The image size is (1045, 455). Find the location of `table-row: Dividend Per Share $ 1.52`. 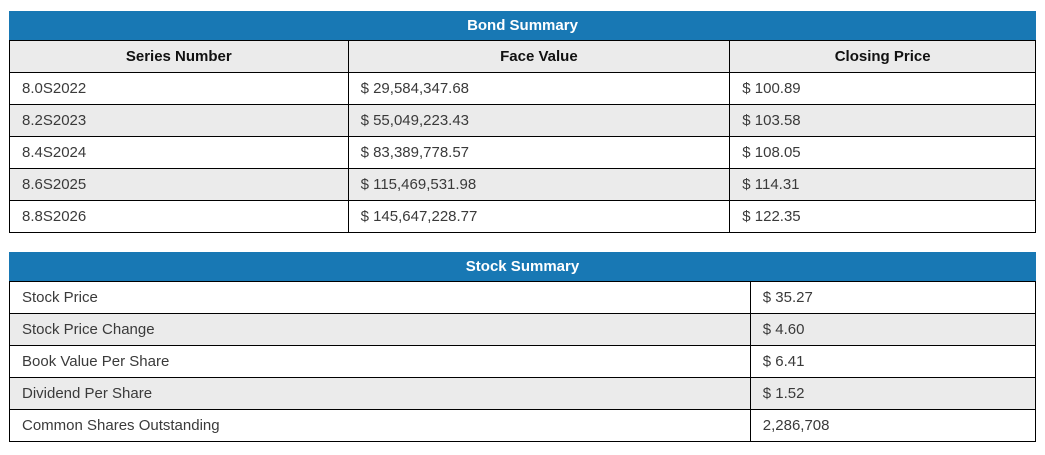

table-row: Dividend Per Share $ 1.52 is located at coordinates (523, 393).